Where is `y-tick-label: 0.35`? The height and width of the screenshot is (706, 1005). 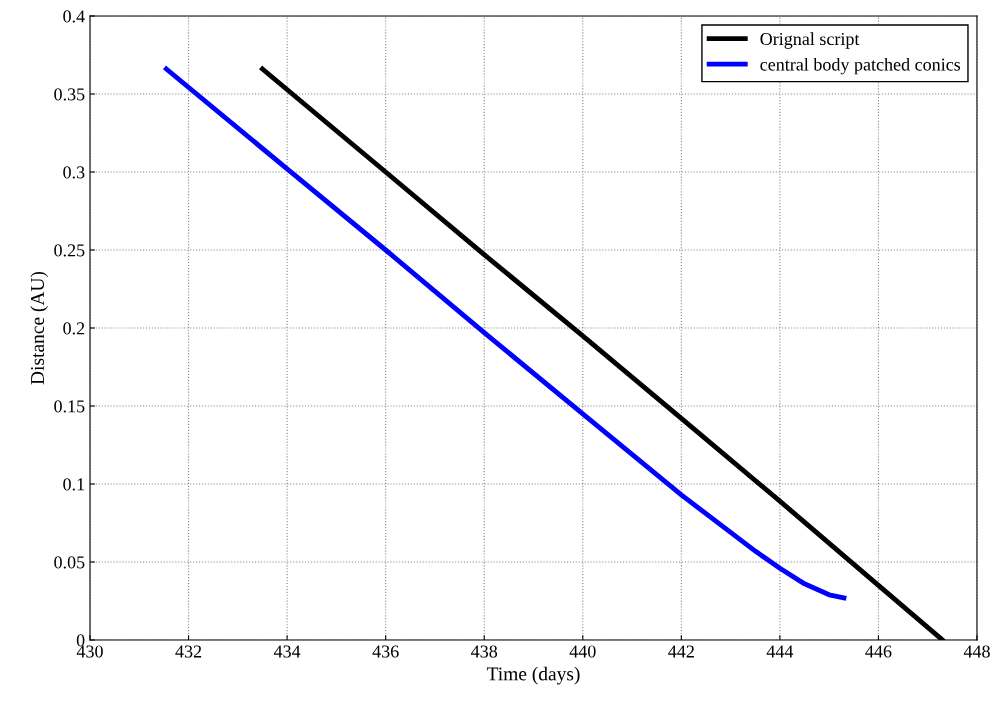 y-tick-label: 0.35 is located at coordinates (69, 94).